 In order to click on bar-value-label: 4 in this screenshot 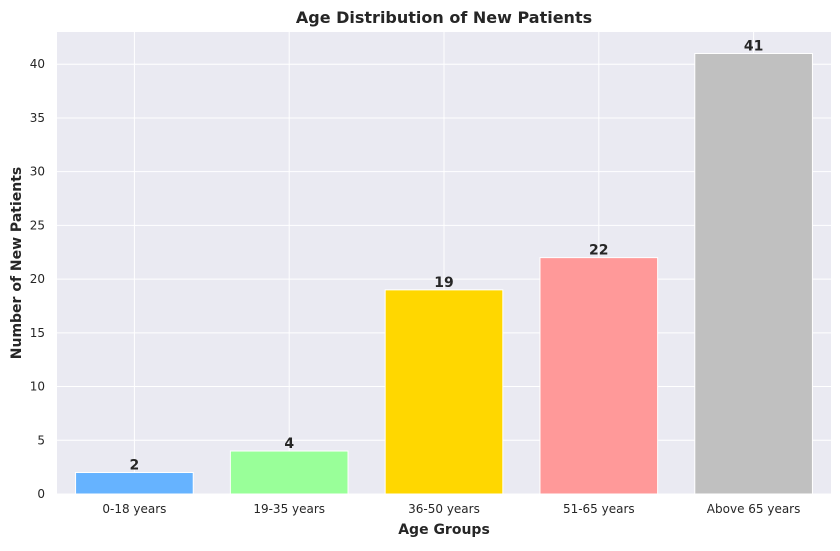, I will do `click(289, 444)`.